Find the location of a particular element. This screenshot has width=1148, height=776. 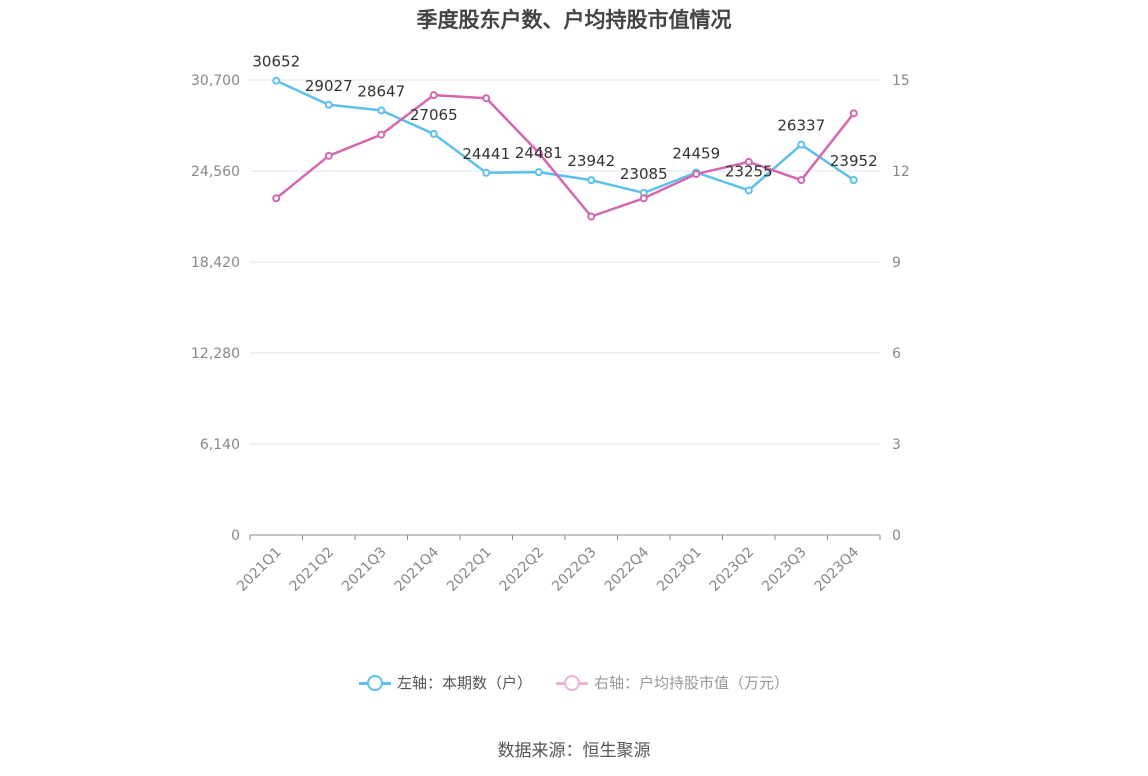

legend-swatch-right-icon is located at coordinates (572, 682).